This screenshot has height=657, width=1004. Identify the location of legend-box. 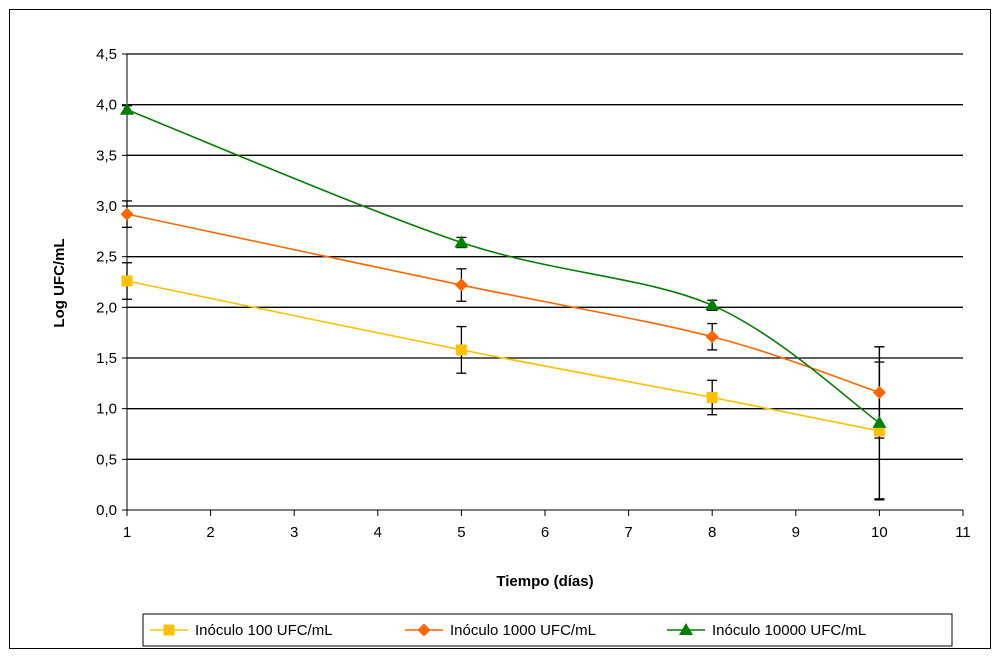
(547, 630).